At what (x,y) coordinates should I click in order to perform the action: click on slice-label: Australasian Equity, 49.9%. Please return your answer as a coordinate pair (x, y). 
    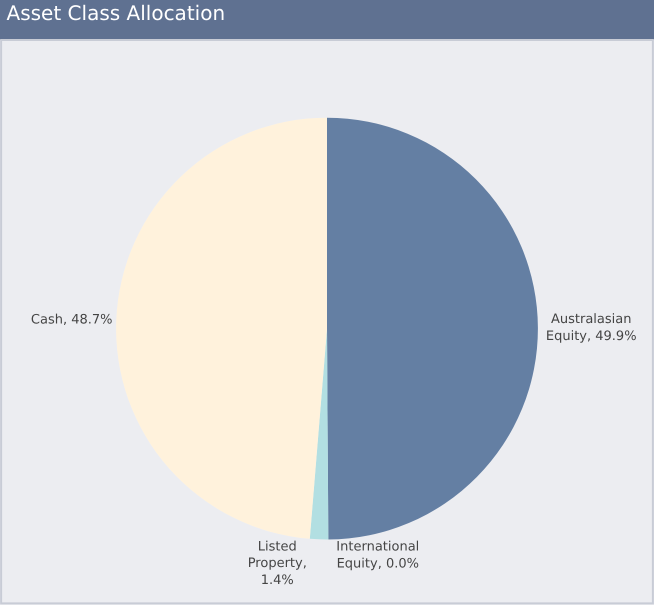
    Looking at the image, I should click on (591, 328).